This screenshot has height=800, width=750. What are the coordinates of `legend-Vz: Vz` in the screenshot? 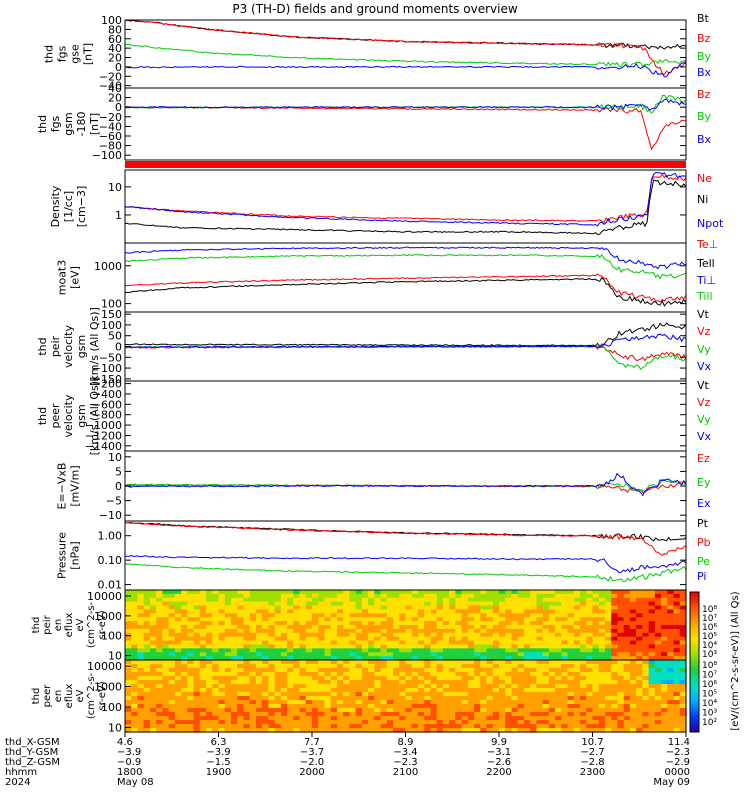 It's located at (704, 402).